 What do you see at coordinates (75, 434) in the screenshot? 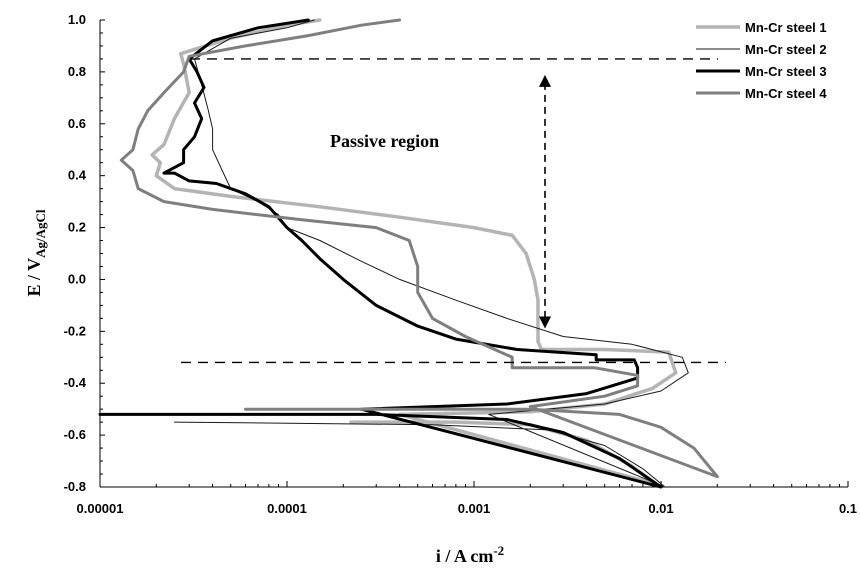
I see `y-tick-label: -0.6` at bounding box center [75, 434].